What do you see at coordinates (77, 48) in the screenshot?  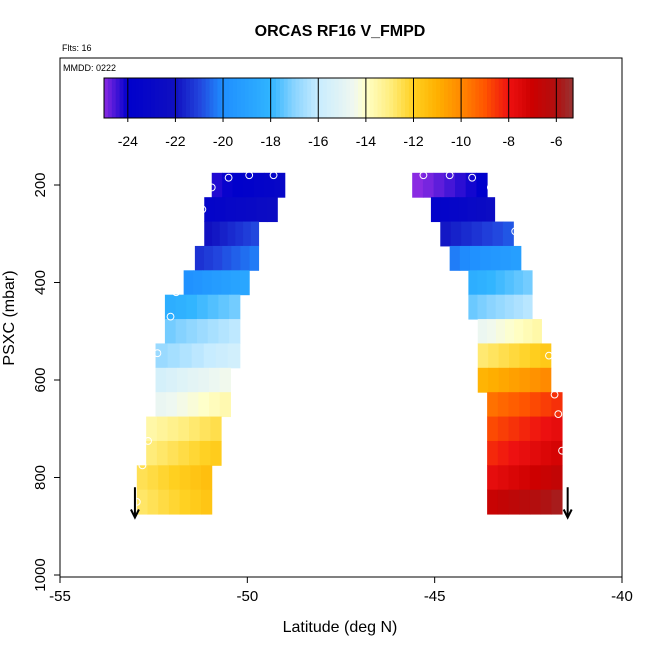 I see `flts-annotation: Flts: 16` at bounding box center [77, 48].